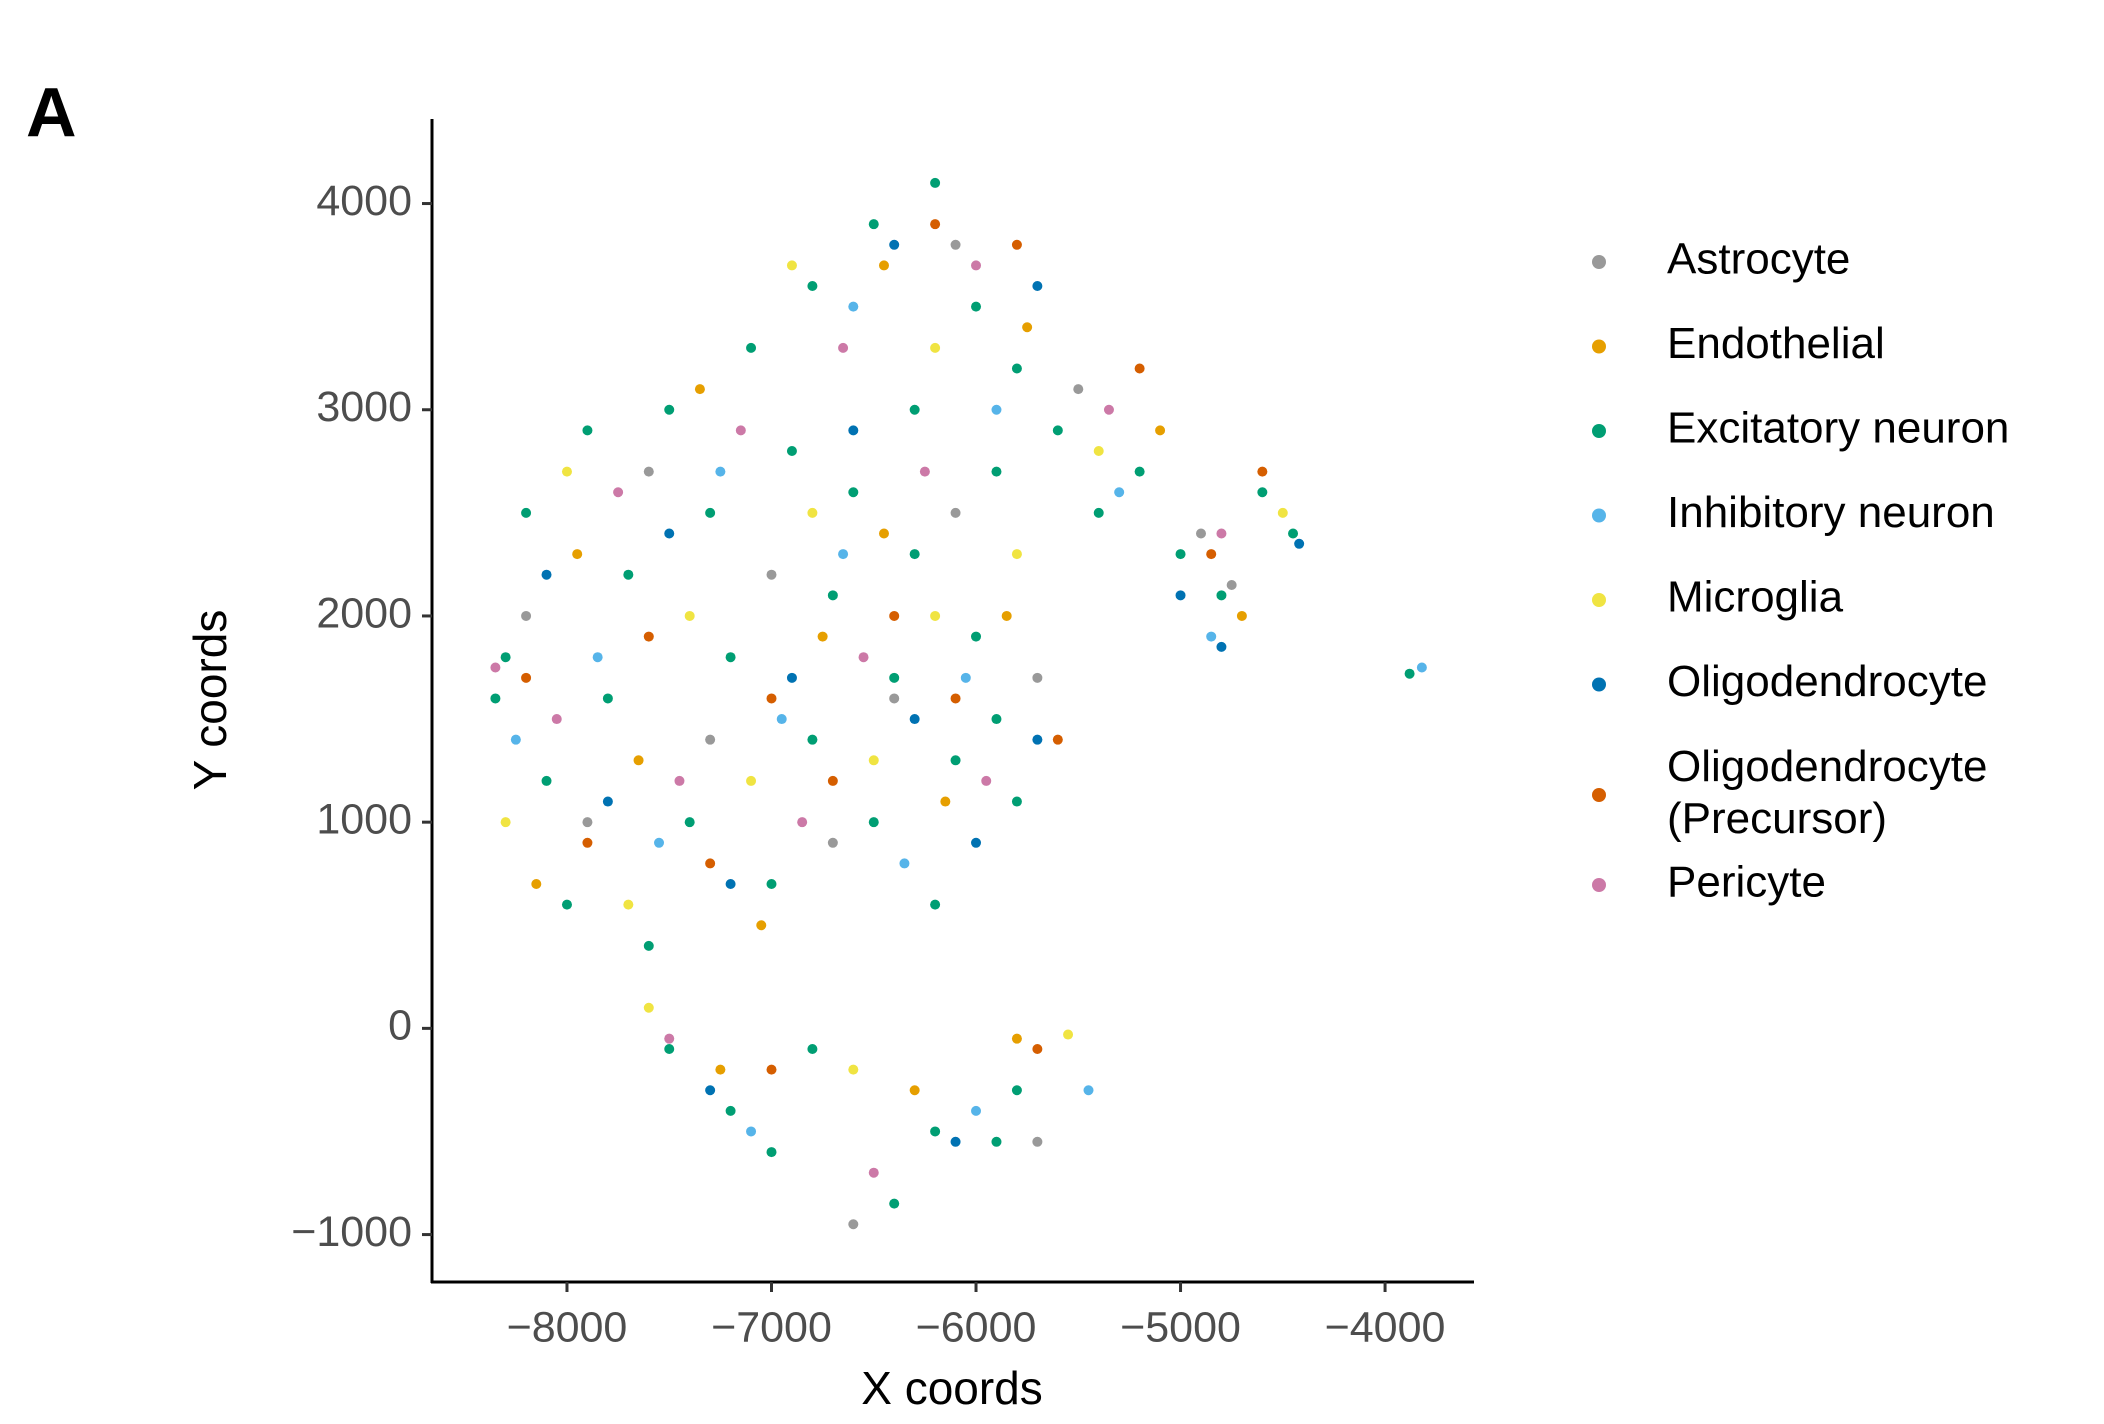  I want to click on y-axis-title: Y coords, so click(210, 700).